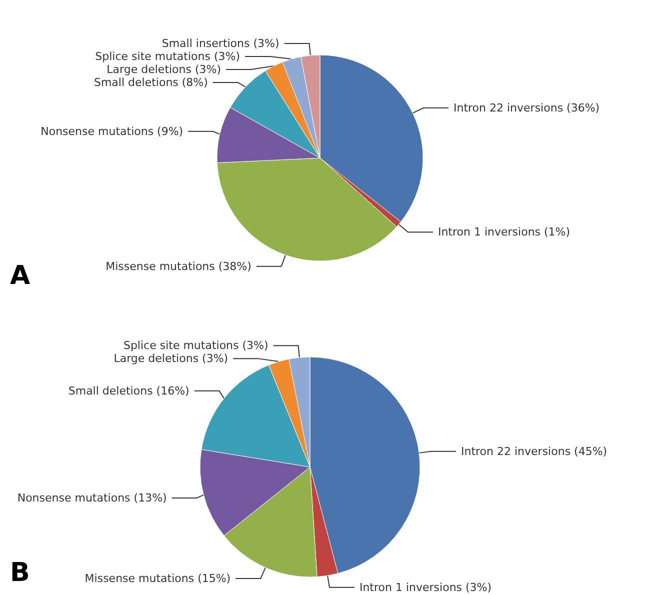 The height and width of the screenshot is (595, 654). Describe the element at coordinates (151, 82) in the screenshot. I see `slice-label: Small deletions (8%)` at that location.